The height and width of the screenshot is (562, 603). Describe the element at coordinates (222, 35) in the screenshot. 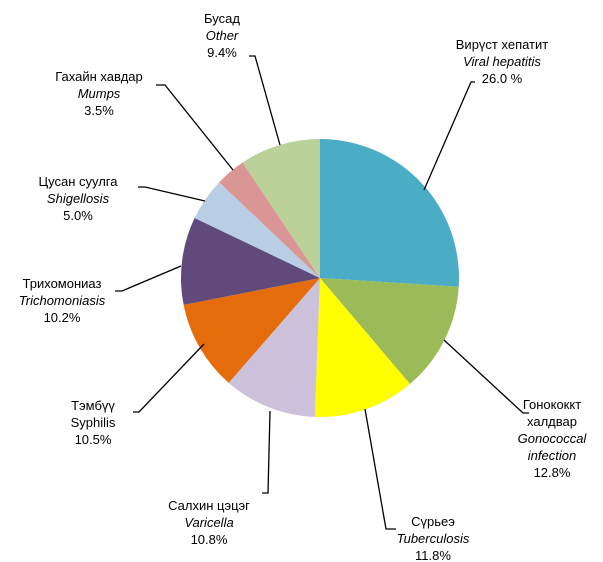

I see `slice-label-en: Other` at that location.